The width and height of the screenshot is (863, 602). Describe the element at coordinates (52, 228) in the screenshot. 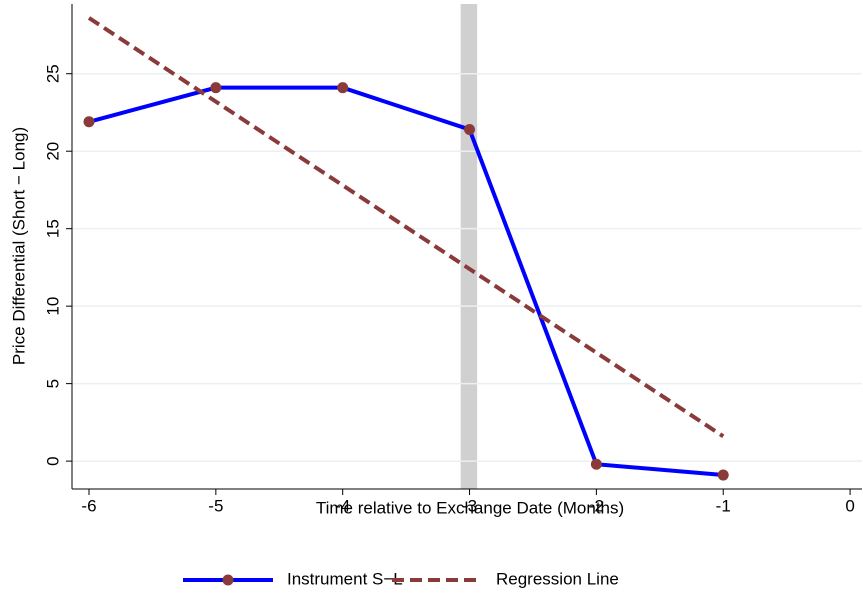

I see `y-tick-label: 15` at that location.